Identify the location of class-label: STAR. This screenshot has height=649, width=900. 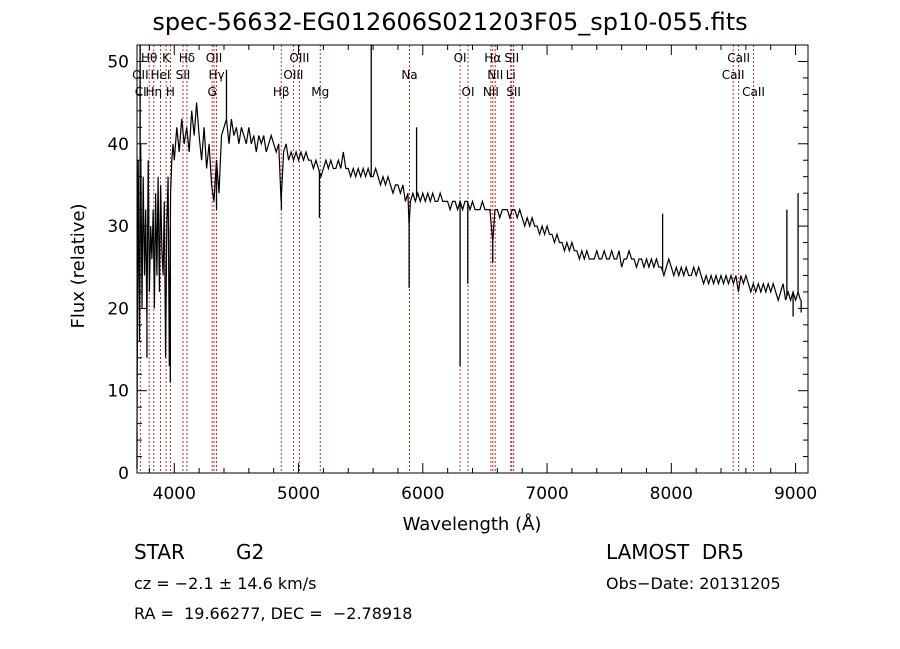
(159, 552).